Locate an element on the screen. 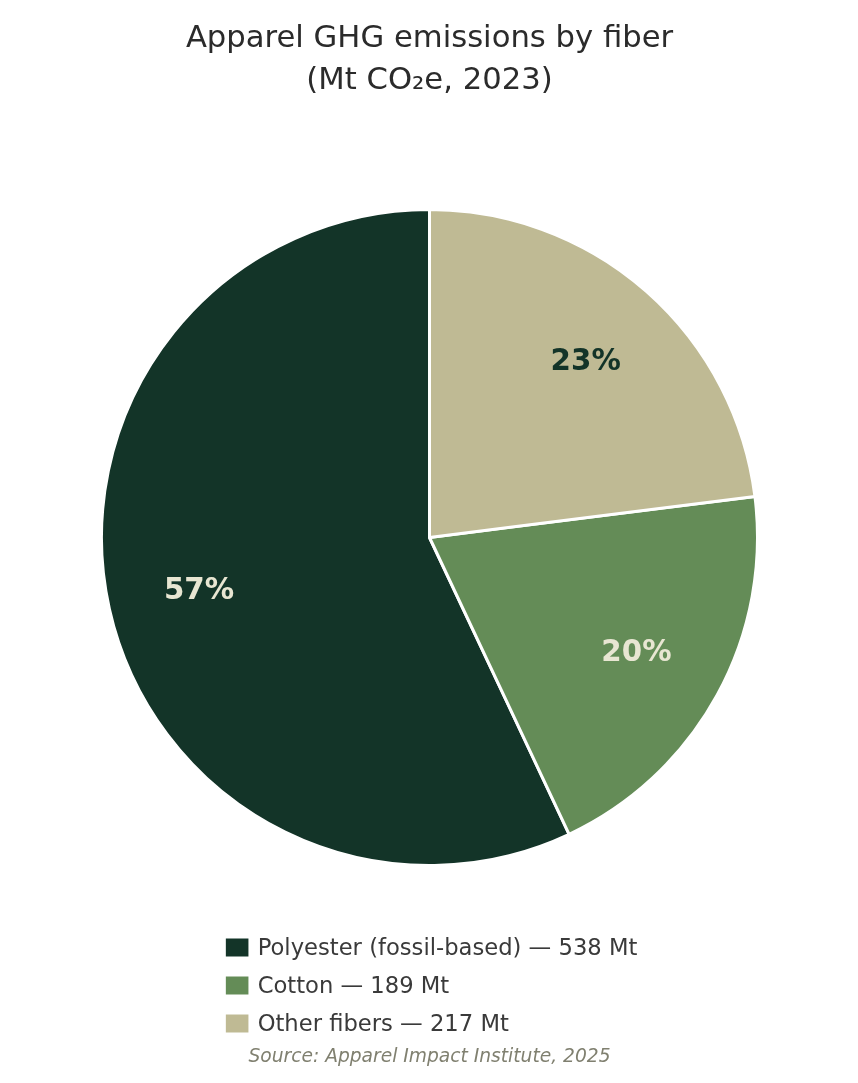  legend-label: Polyester (fossil-based) — 538 Mt is located at coordinates (447, 947).